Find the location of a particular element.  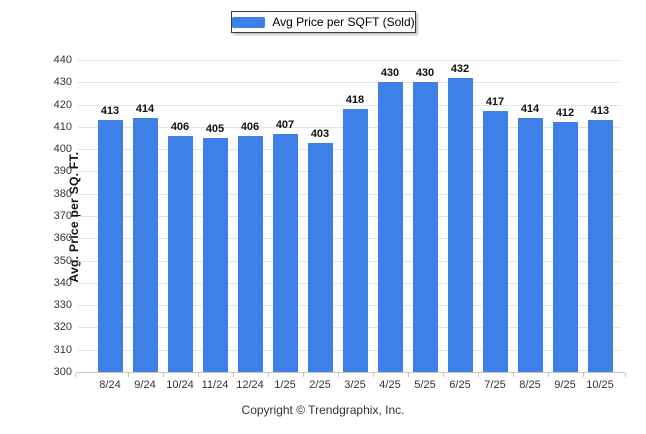

y-tick-label: 340 is located at coordinates (62, 282).